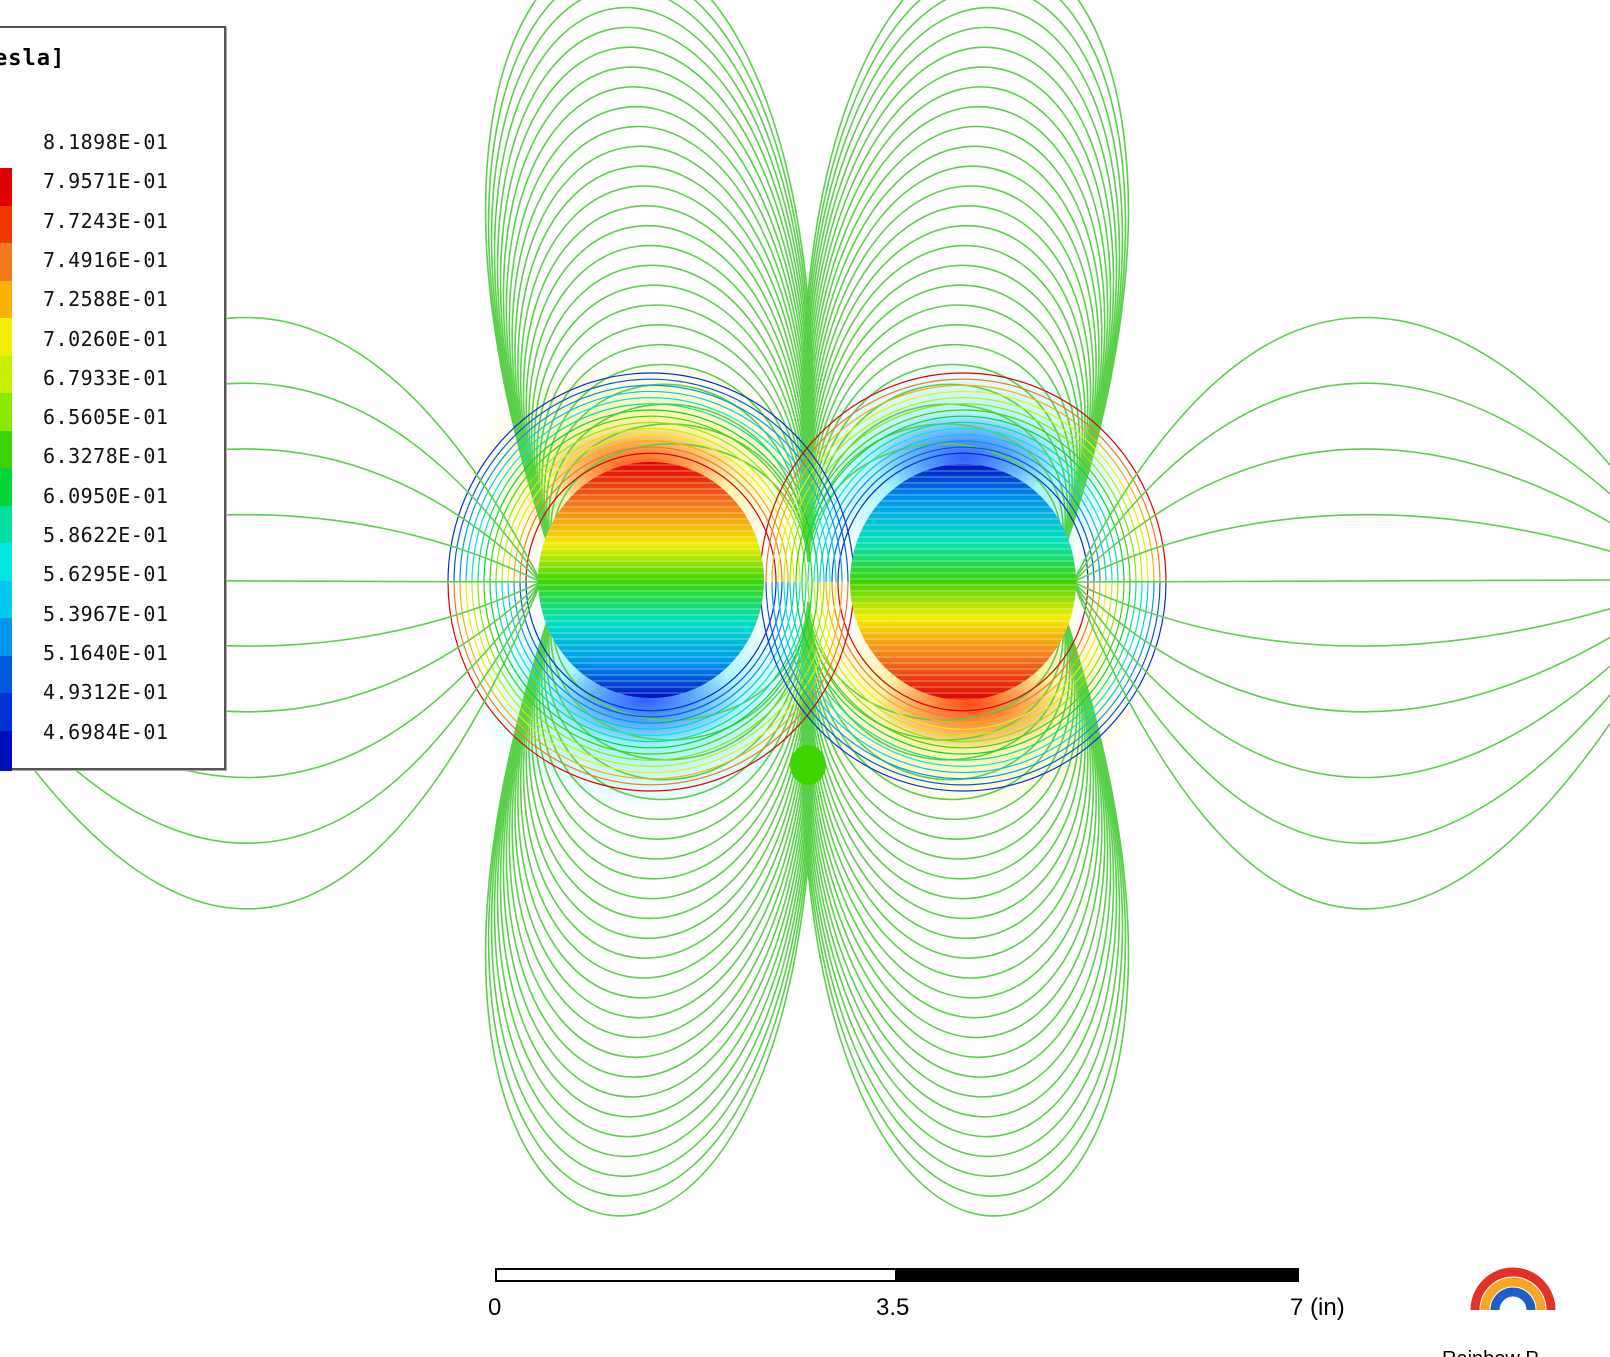 The height and width of the screenshot is (1357, 1610). I want to click on legend-value: 5.1640E-01, so click(106, 652).